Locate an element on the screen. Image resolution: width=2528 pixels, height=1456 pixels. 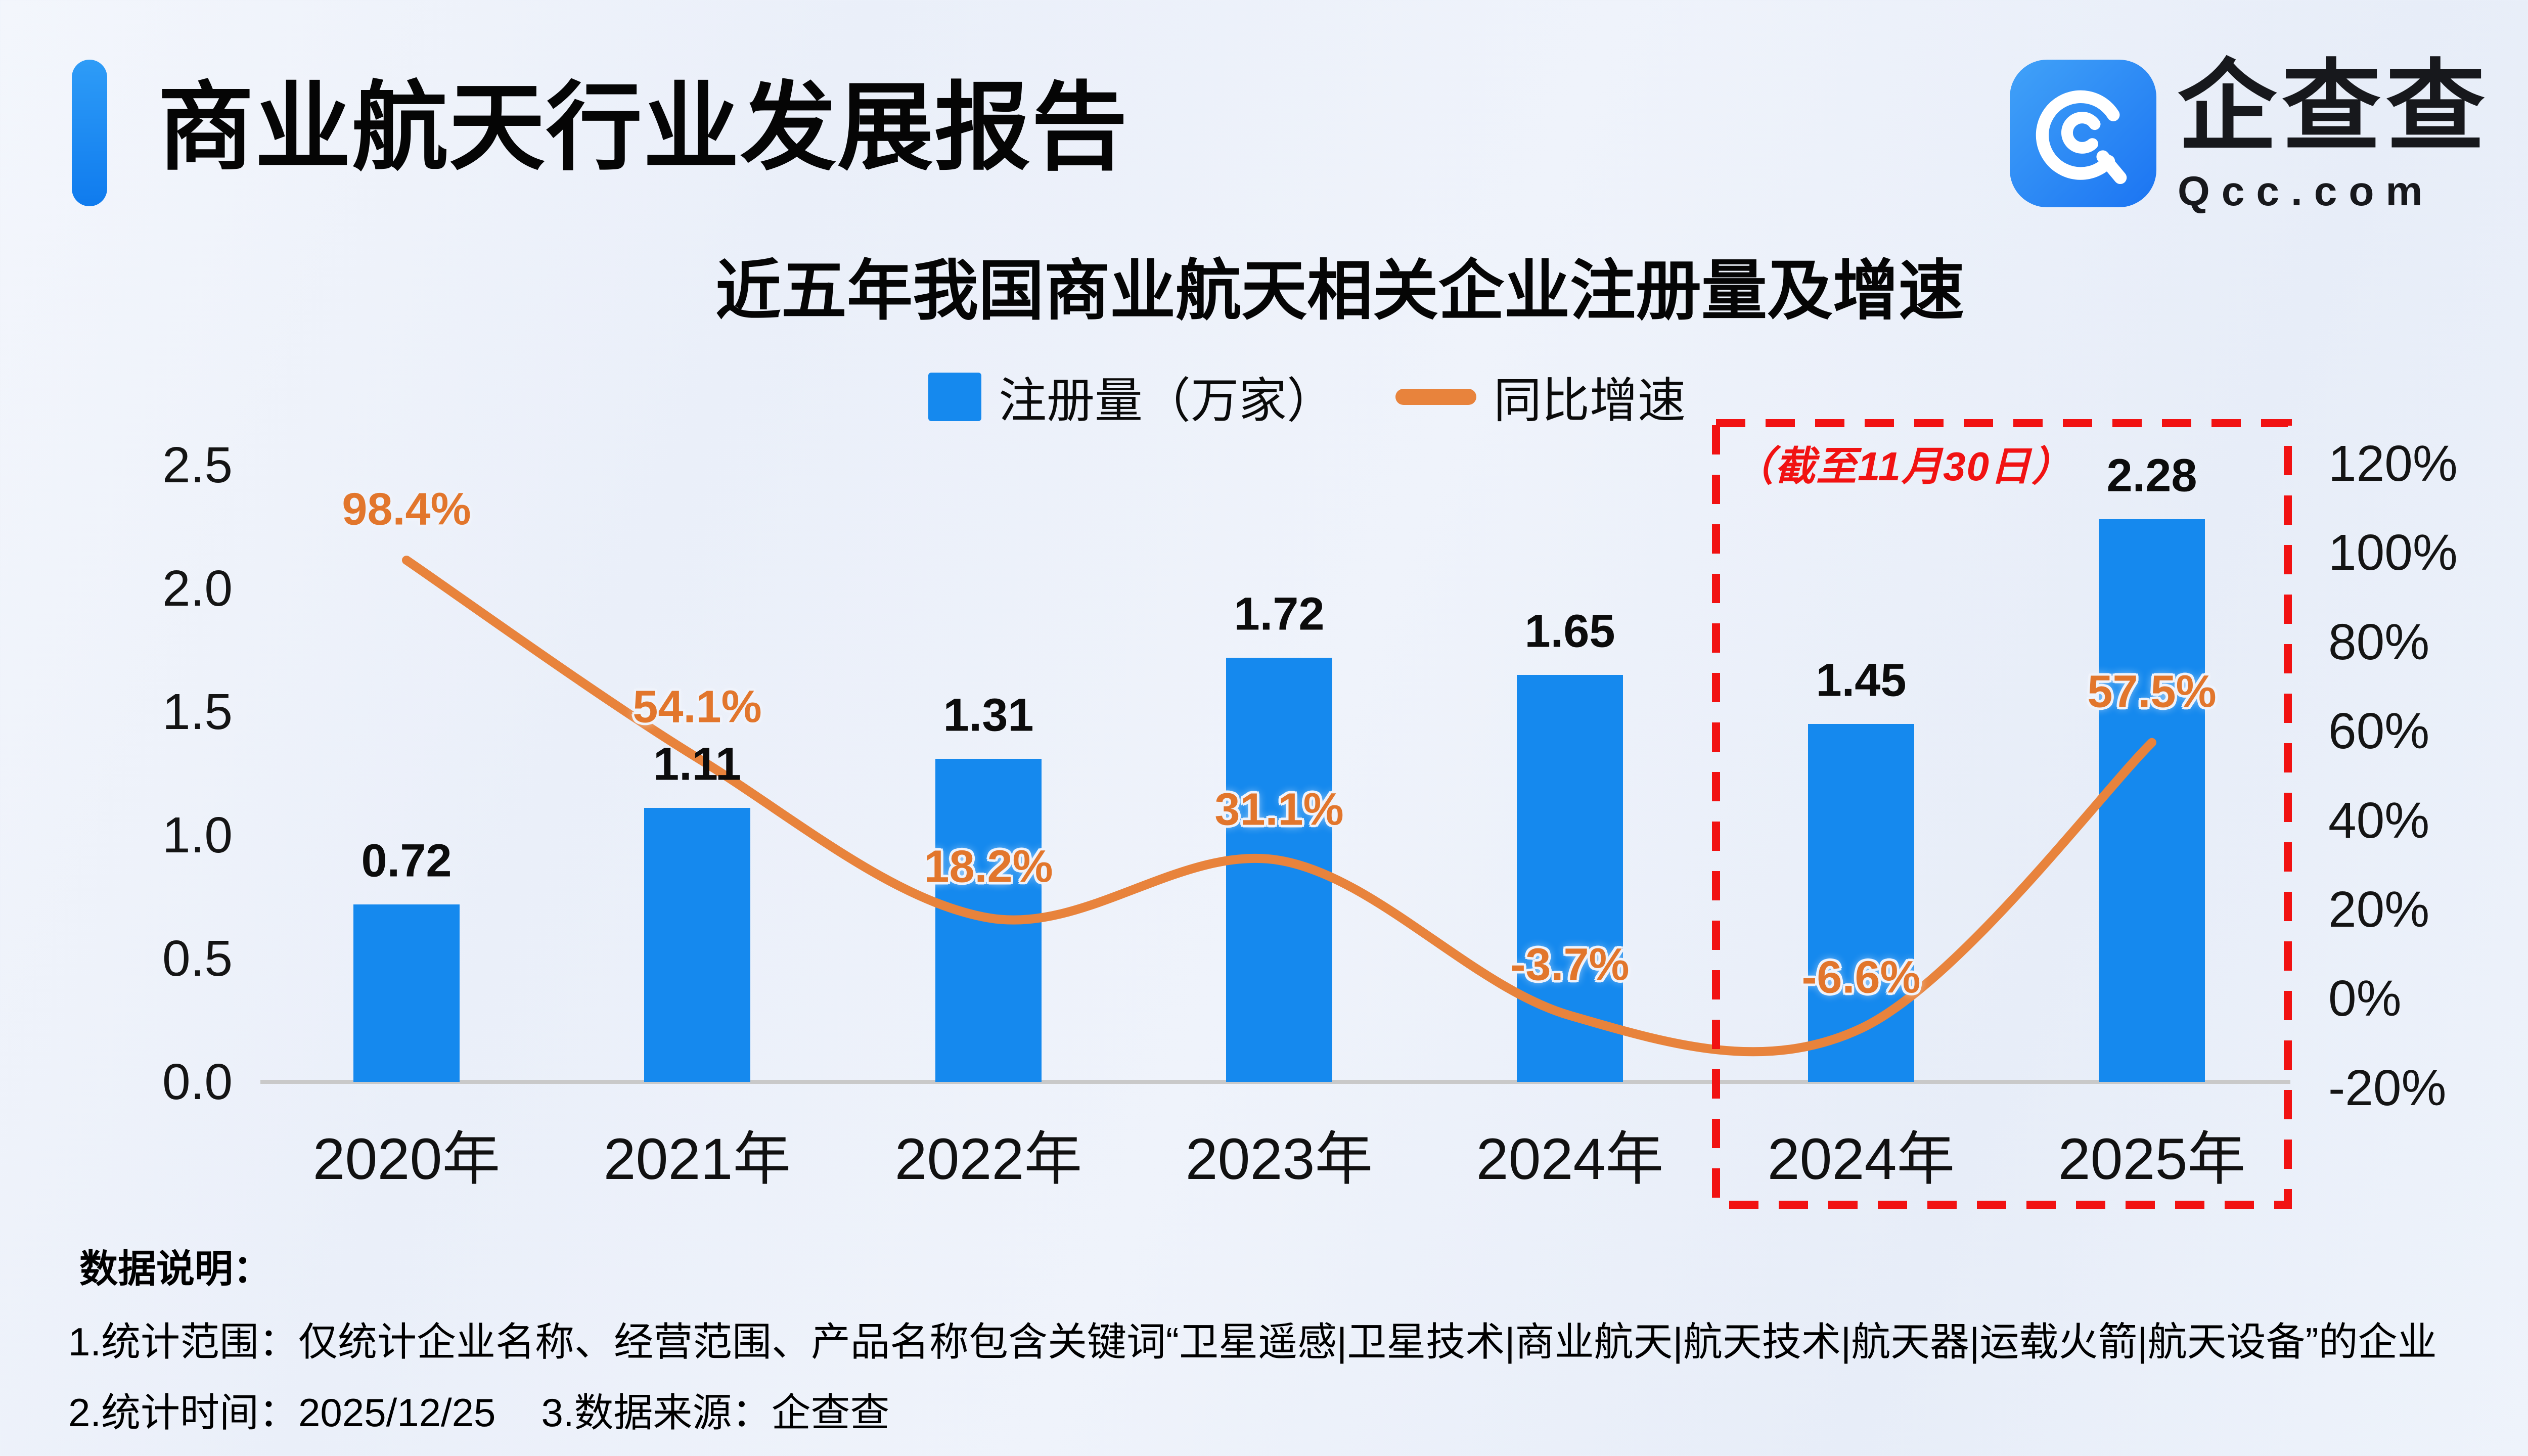
left-axis-tick-2.0: 2.0 is located at coordinates (198, 588).